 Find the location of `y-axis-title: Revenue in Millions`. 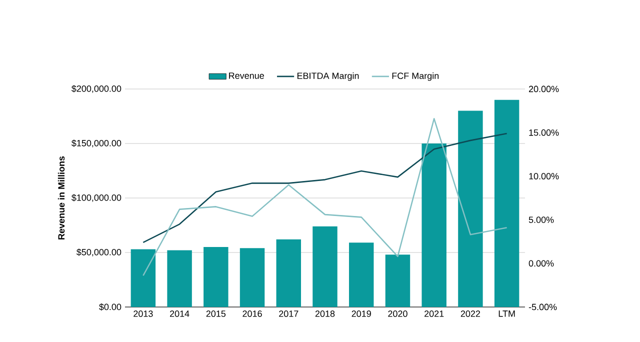

y-axis-title: Revenue in Millions is located at coordinates (61, 198).